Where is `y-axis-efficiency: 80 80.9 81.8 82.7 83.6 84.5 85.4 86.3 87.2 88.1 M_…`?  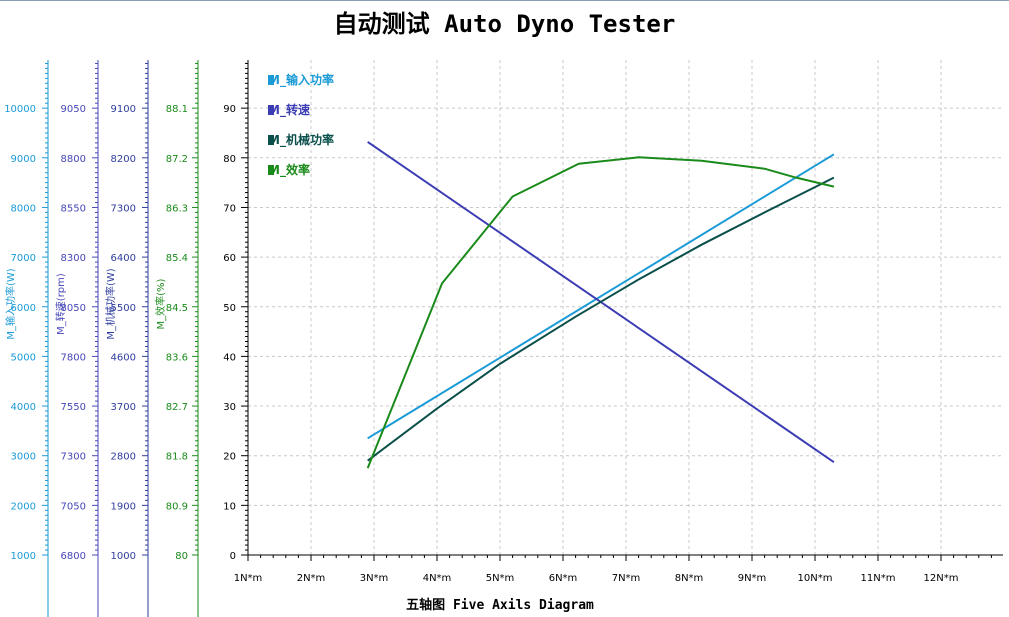
y-axis-efficiency: 80 80.9 81.8 82.7 83.6 84.5 85.4 86.3 87.2 88.1 M_… is located at coordinates (176, 338).